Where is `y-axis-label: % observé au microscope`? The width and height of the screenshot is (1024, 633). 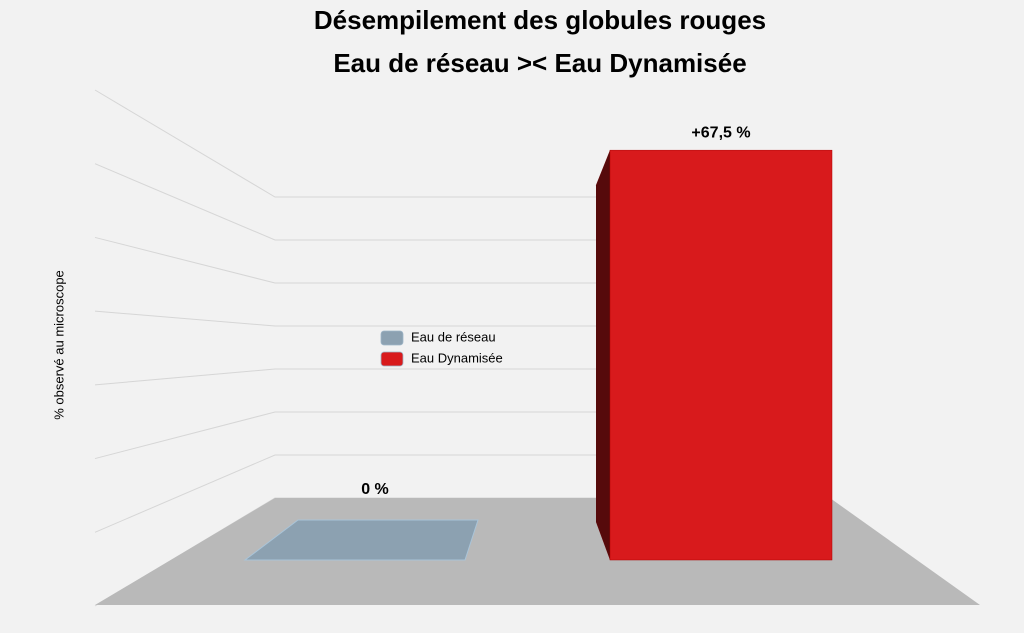
y-axis-label: % observé au microscope is located at coordinates (58, 345).